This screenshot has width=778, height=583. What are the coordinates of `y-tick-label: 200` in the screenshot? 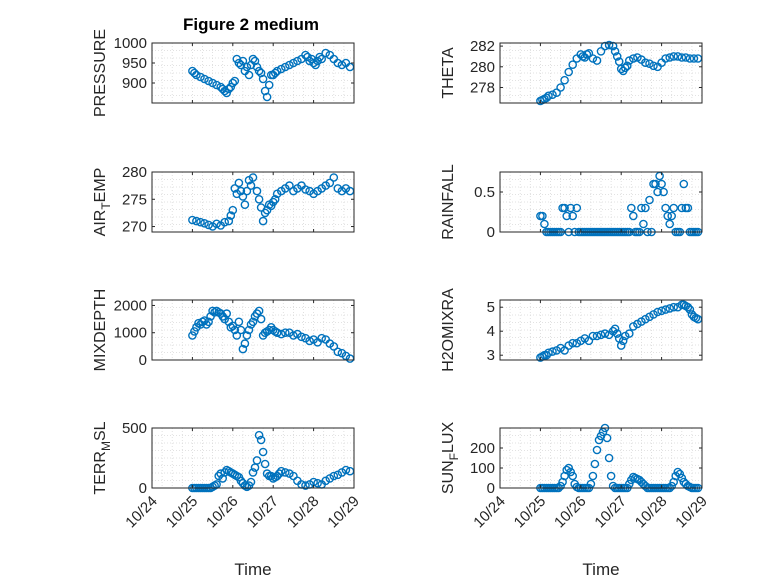 It's located at (482, 448).